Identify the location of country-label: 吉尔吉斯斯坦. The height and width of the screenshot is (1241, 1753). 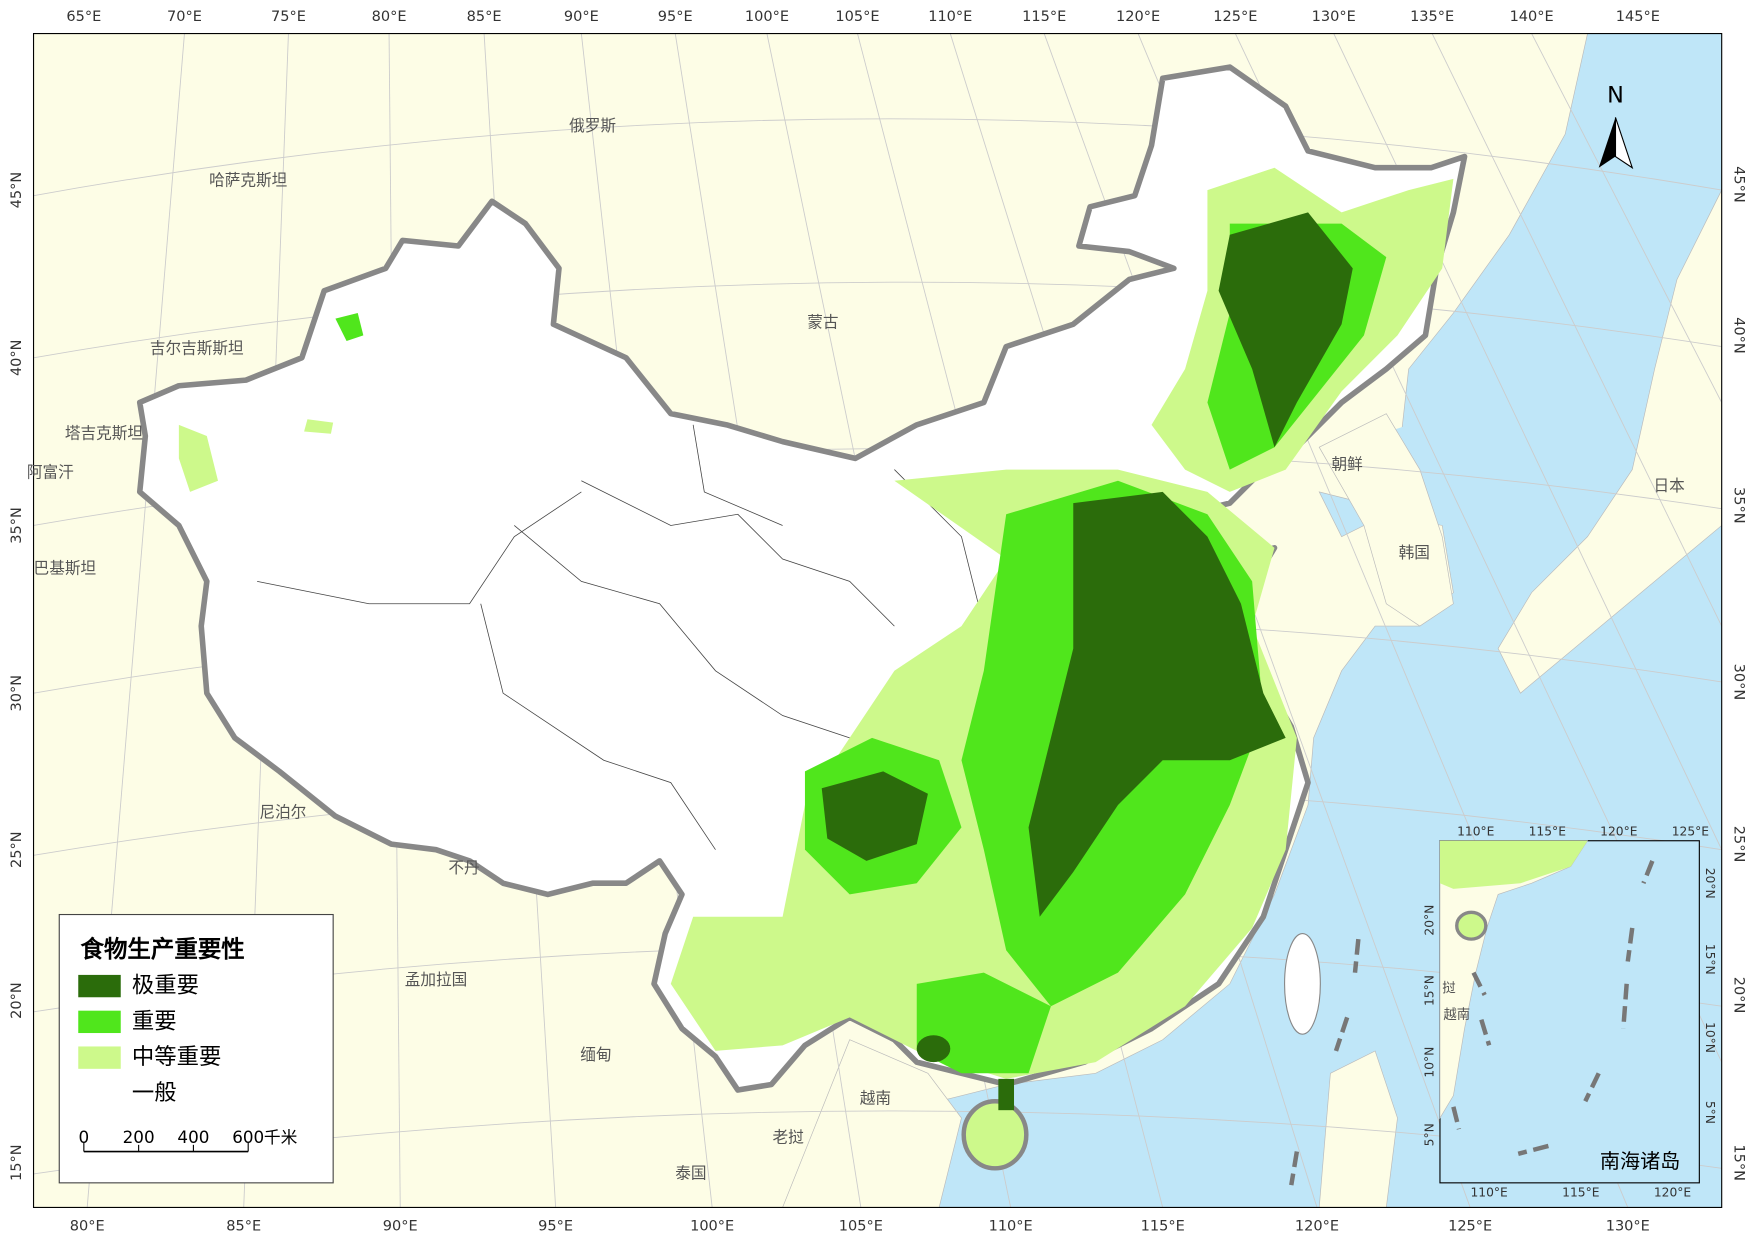
(197, 347).